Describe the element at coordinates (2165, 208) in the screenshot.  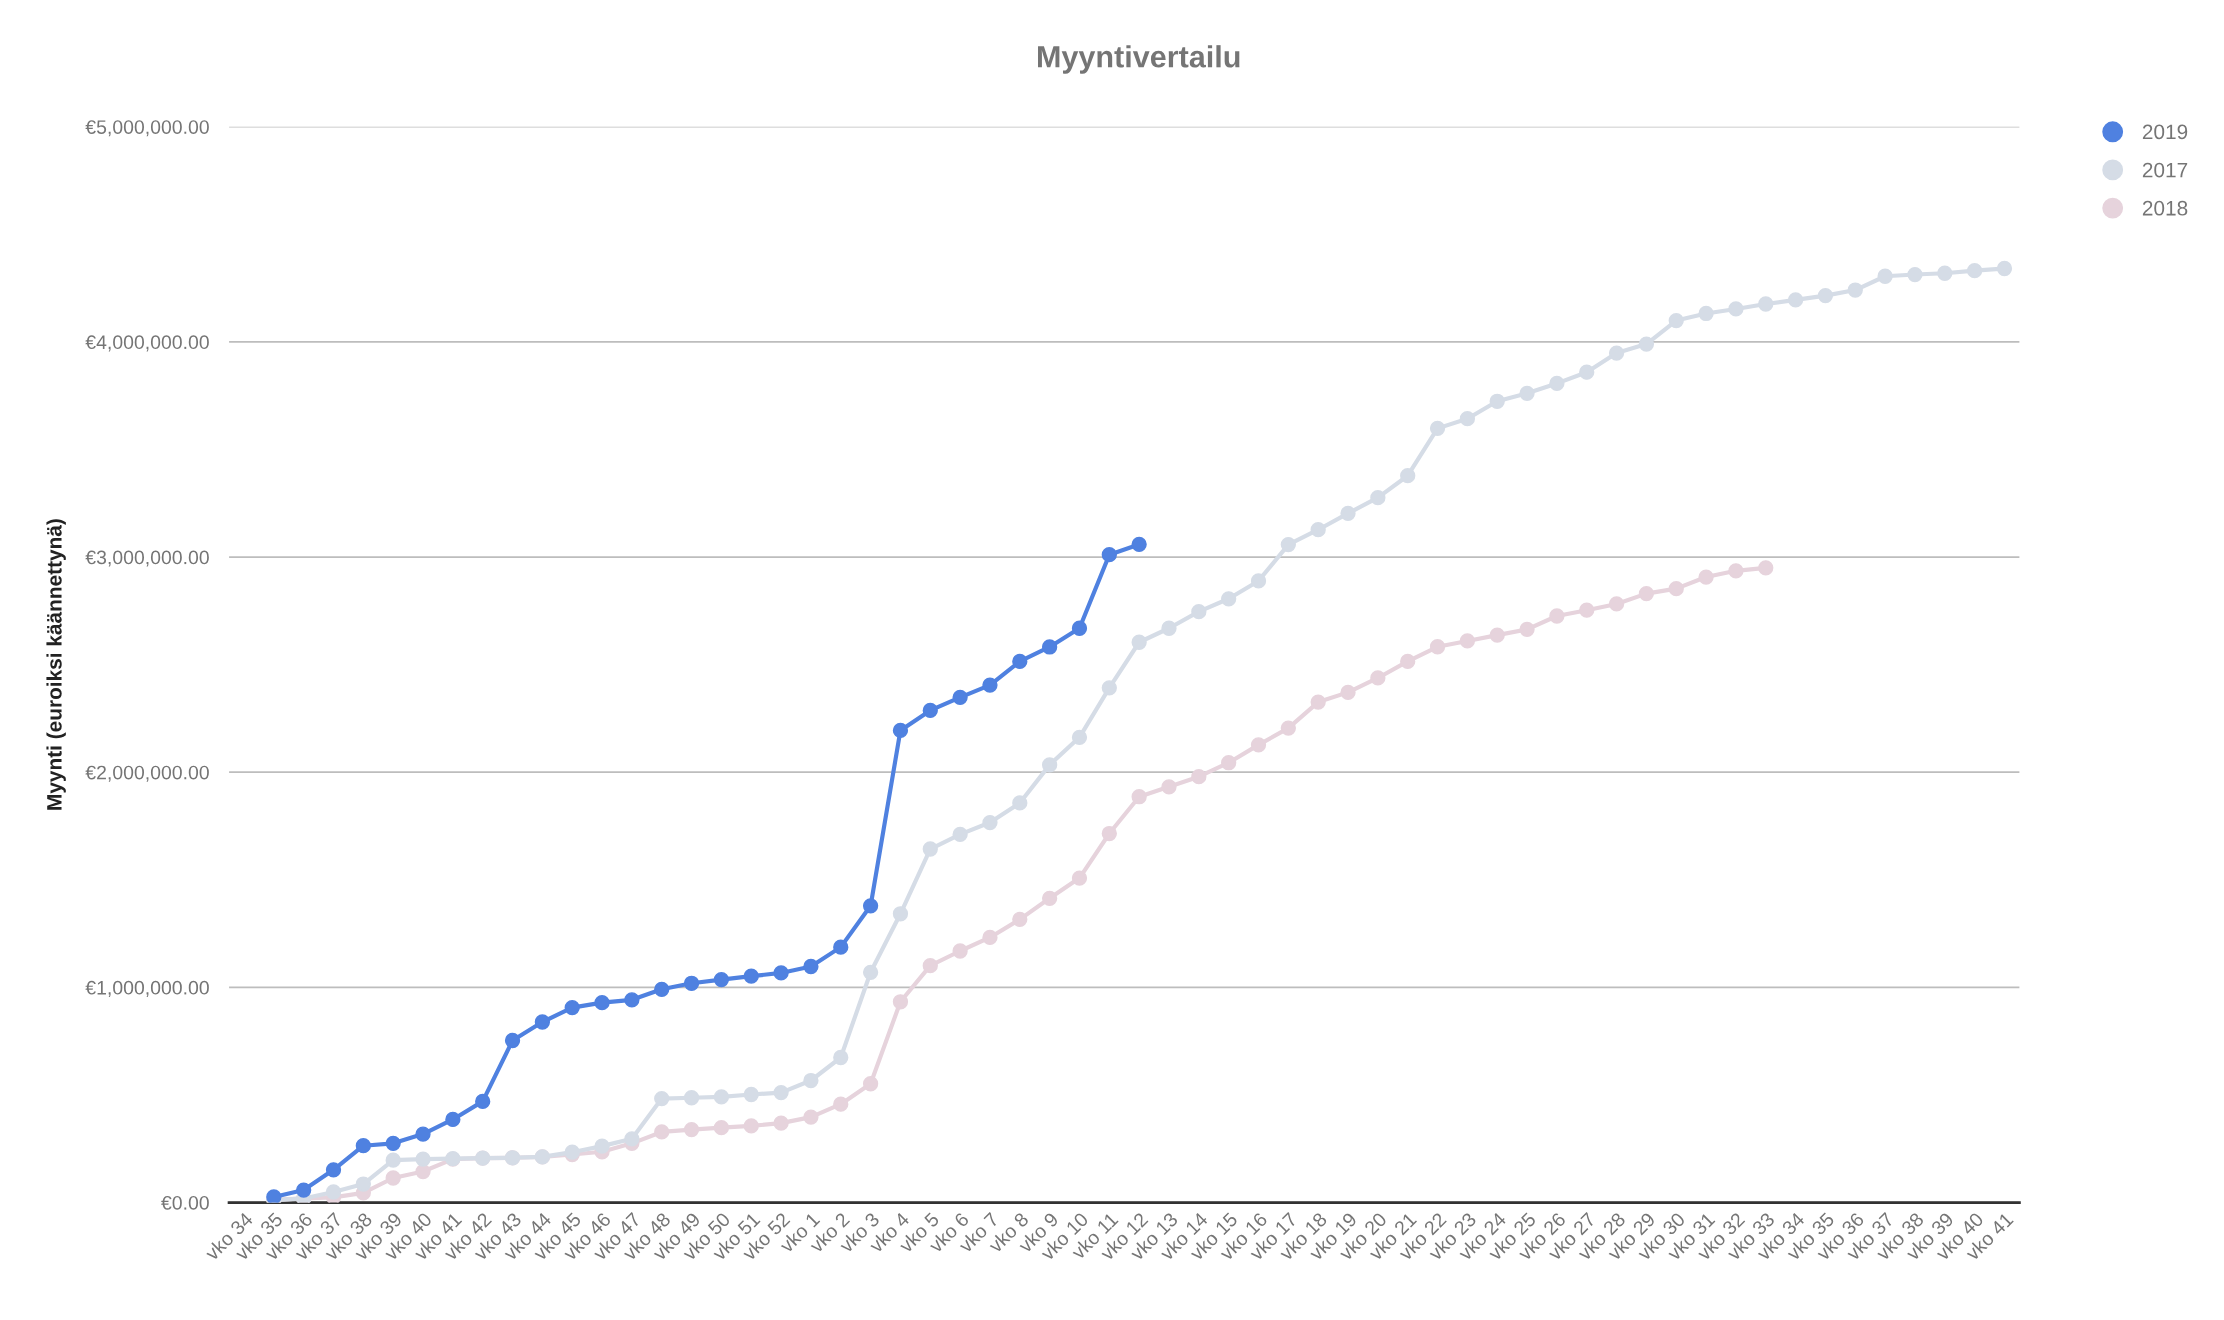
I see `legend-label: 2018` at that location.